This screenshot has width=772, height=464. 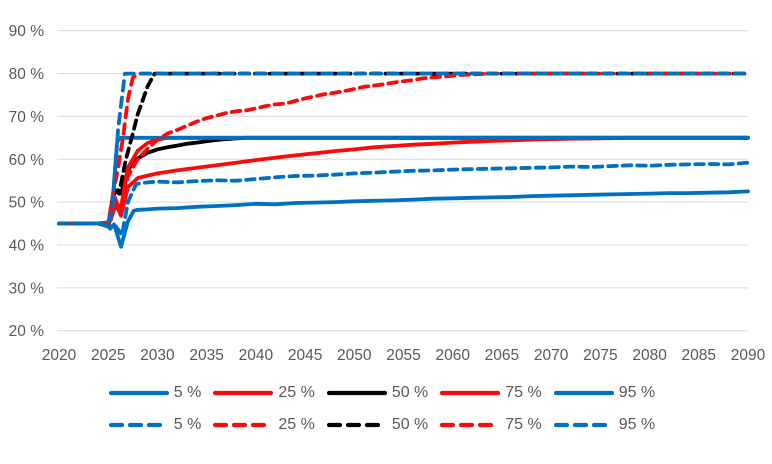 I want to click on legend-entry-solid-95%: 95 %, so click(x=608, y=393).